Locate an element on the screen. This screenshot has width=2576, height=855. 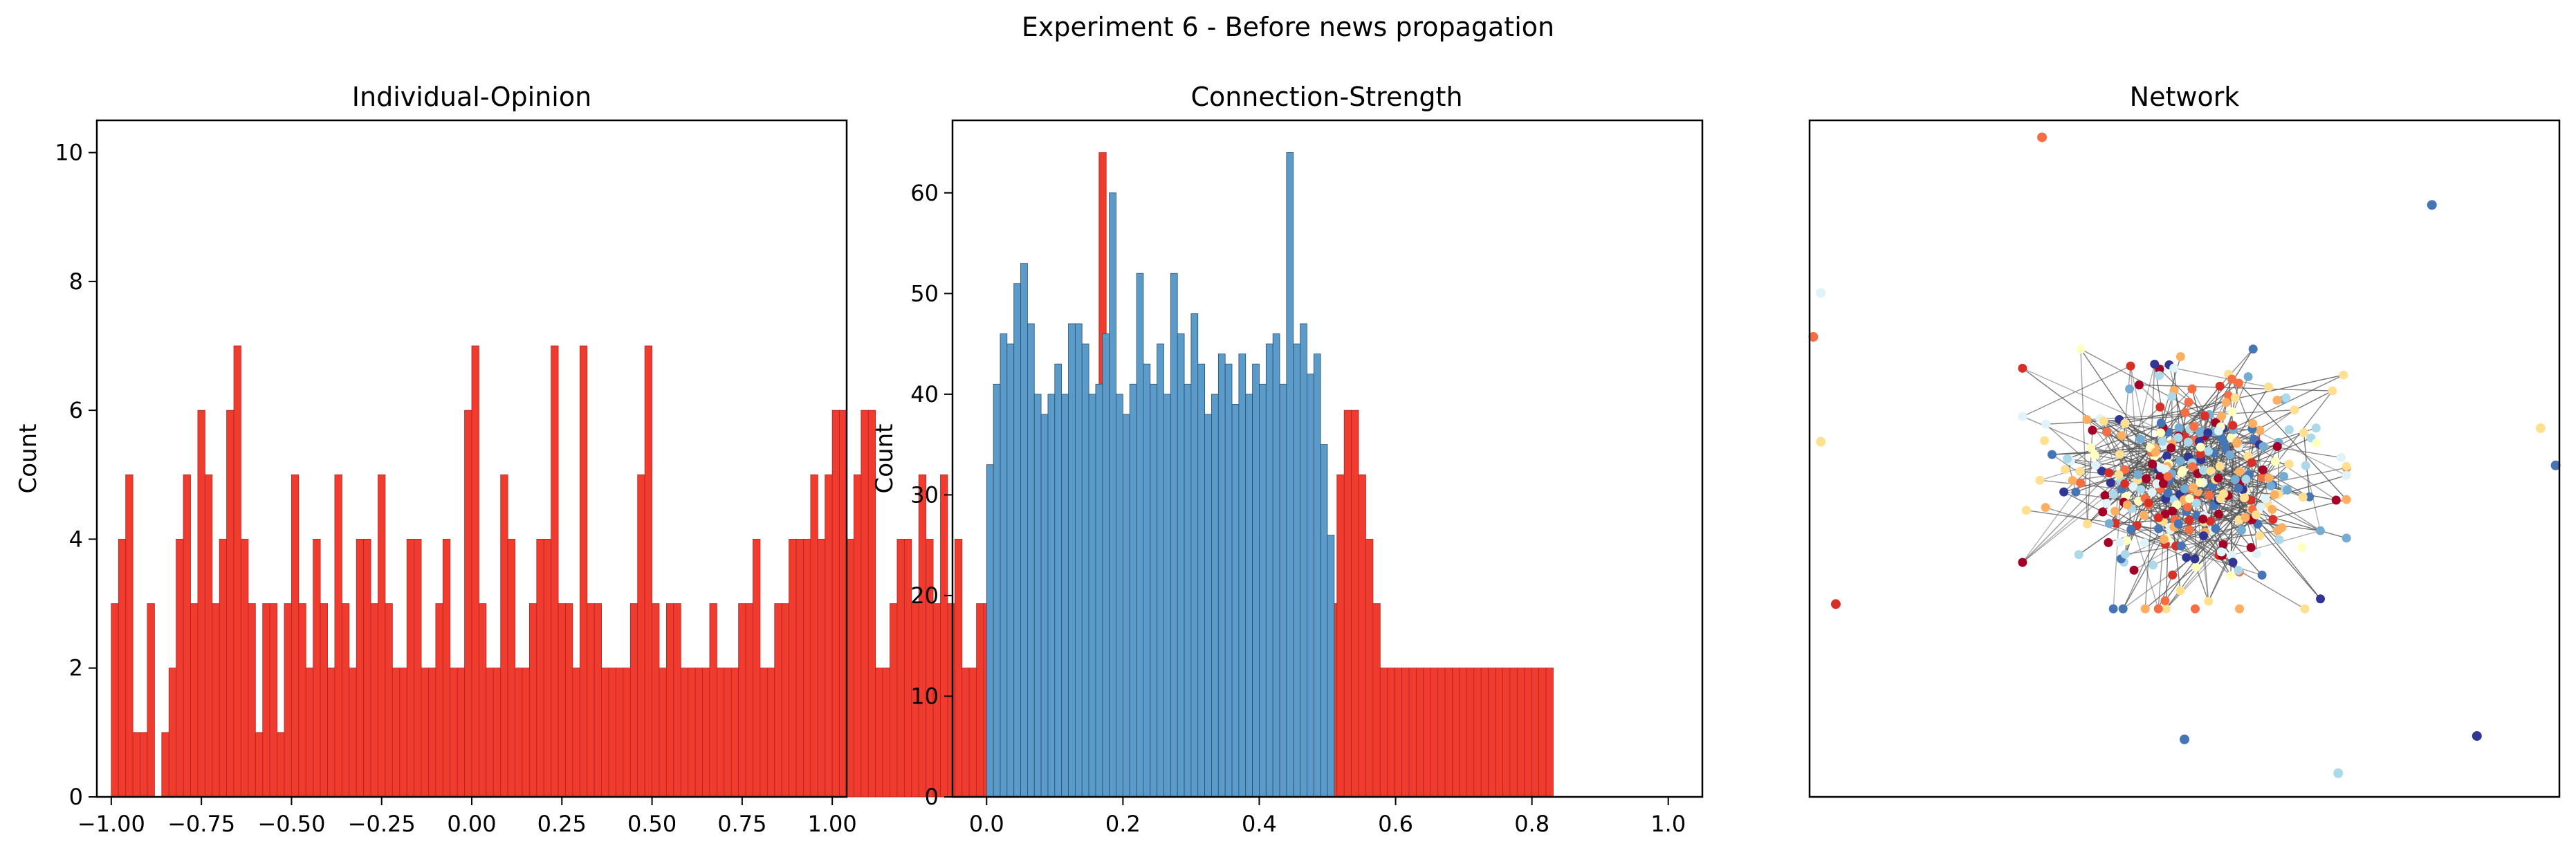
opinion-xtick-label: 1.00 is located at coordinates (832, 824).